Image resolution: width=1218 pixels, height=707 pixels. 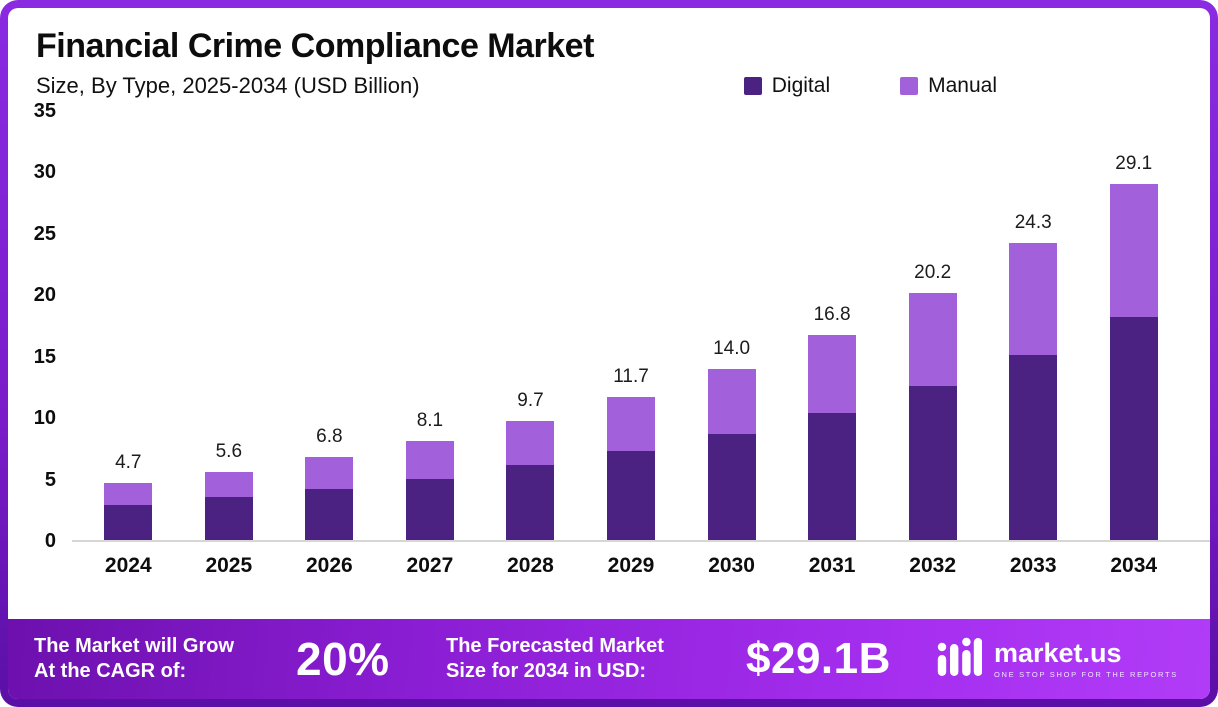 I want to click on x-axis-label: 2026, so click(x=329, y=565).